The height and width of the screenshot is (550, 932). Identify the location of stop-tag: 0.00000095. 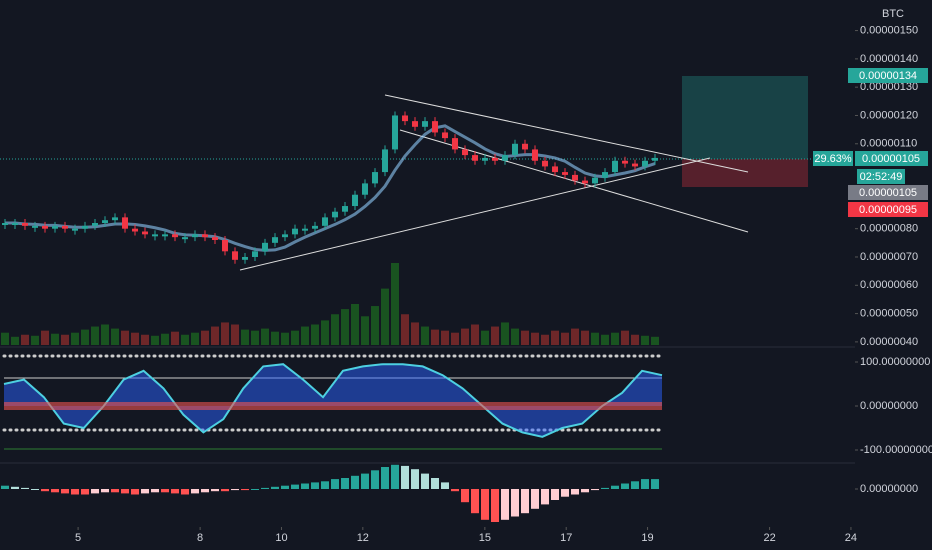
(888, 210).